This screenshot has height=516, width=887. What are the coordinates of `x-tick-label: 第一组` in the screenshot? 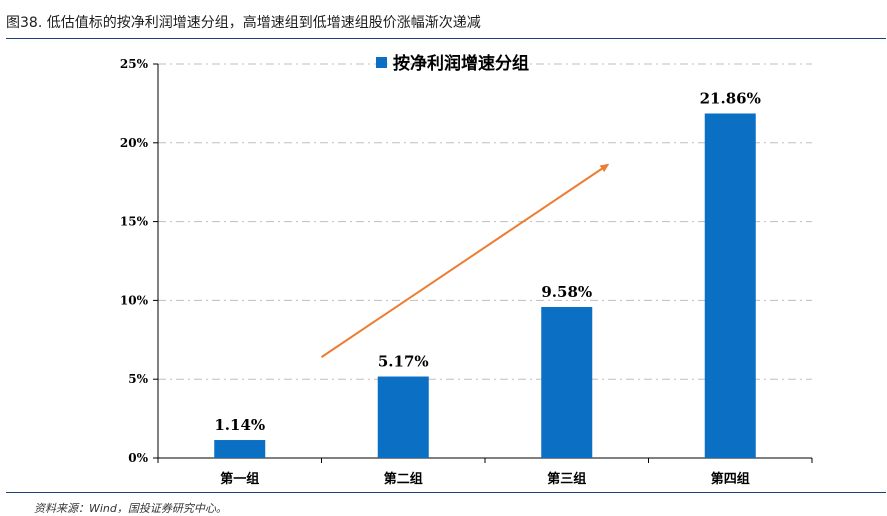 It's located at (239, 479).